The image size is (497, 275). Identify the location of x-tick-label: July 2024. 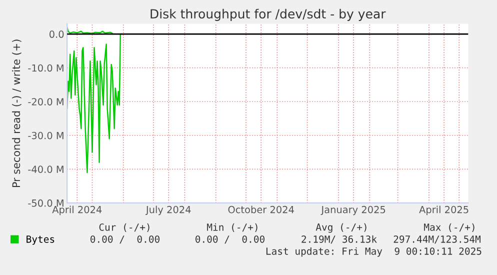
(168, 211).